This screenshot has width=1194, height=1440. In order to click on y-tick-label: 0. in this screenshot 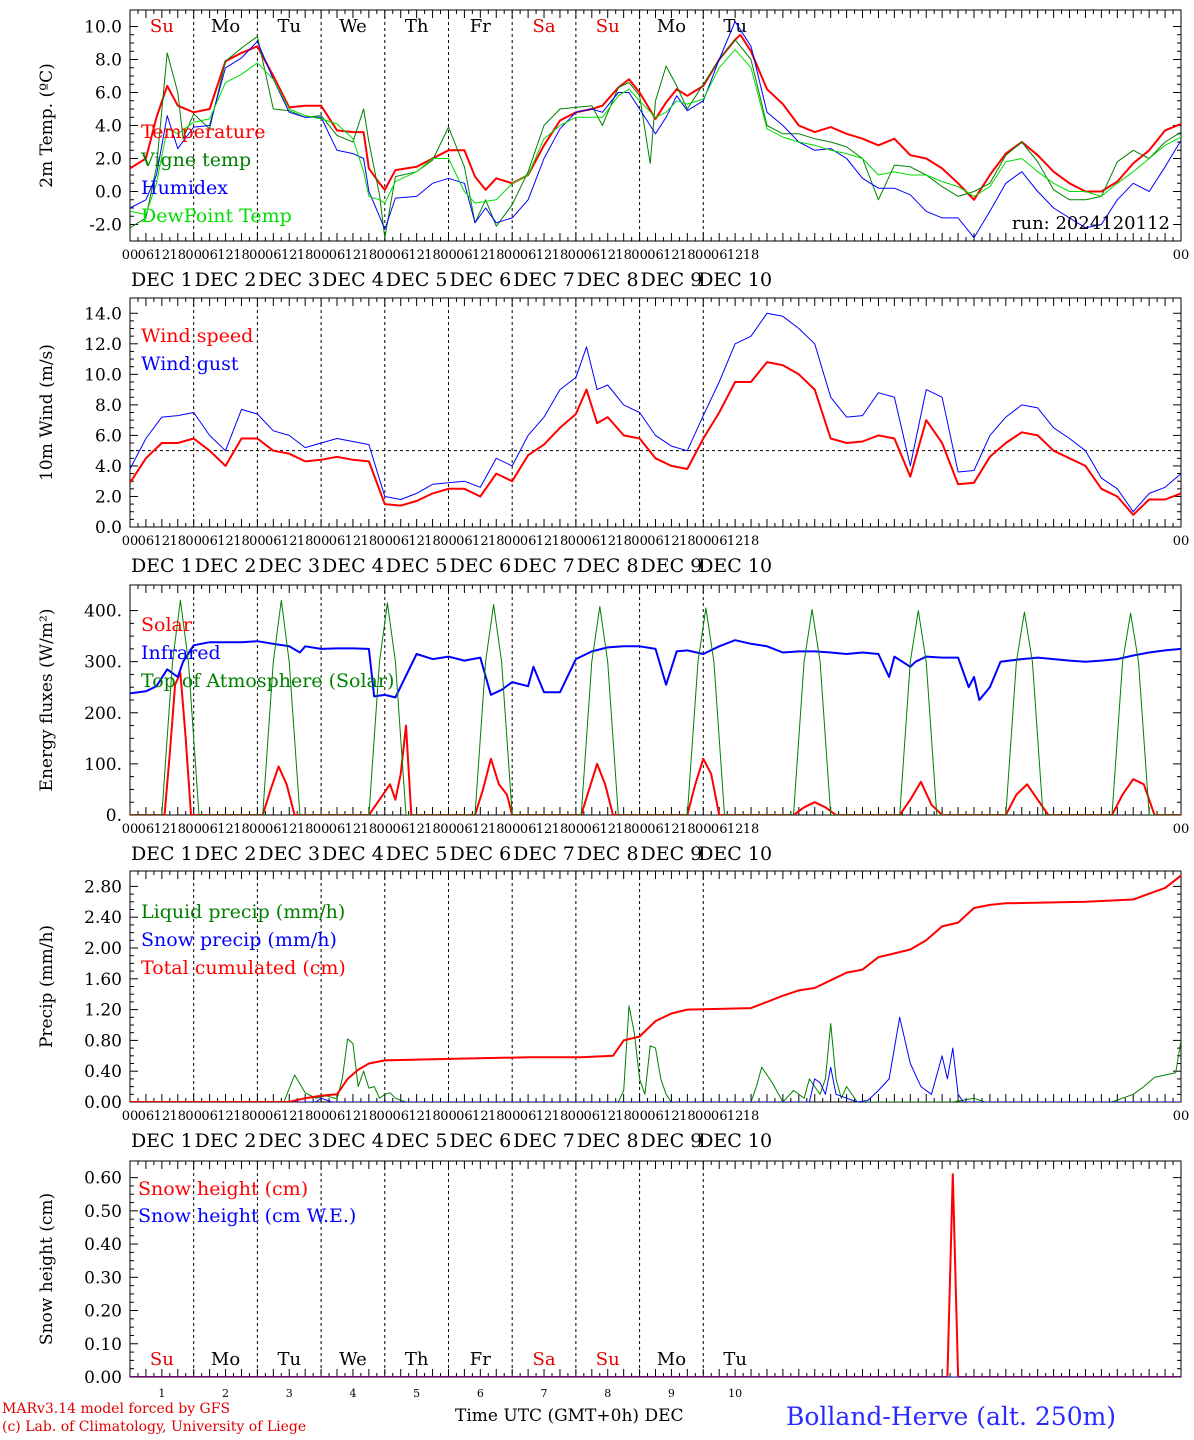, I will do `click(114, 816)`.